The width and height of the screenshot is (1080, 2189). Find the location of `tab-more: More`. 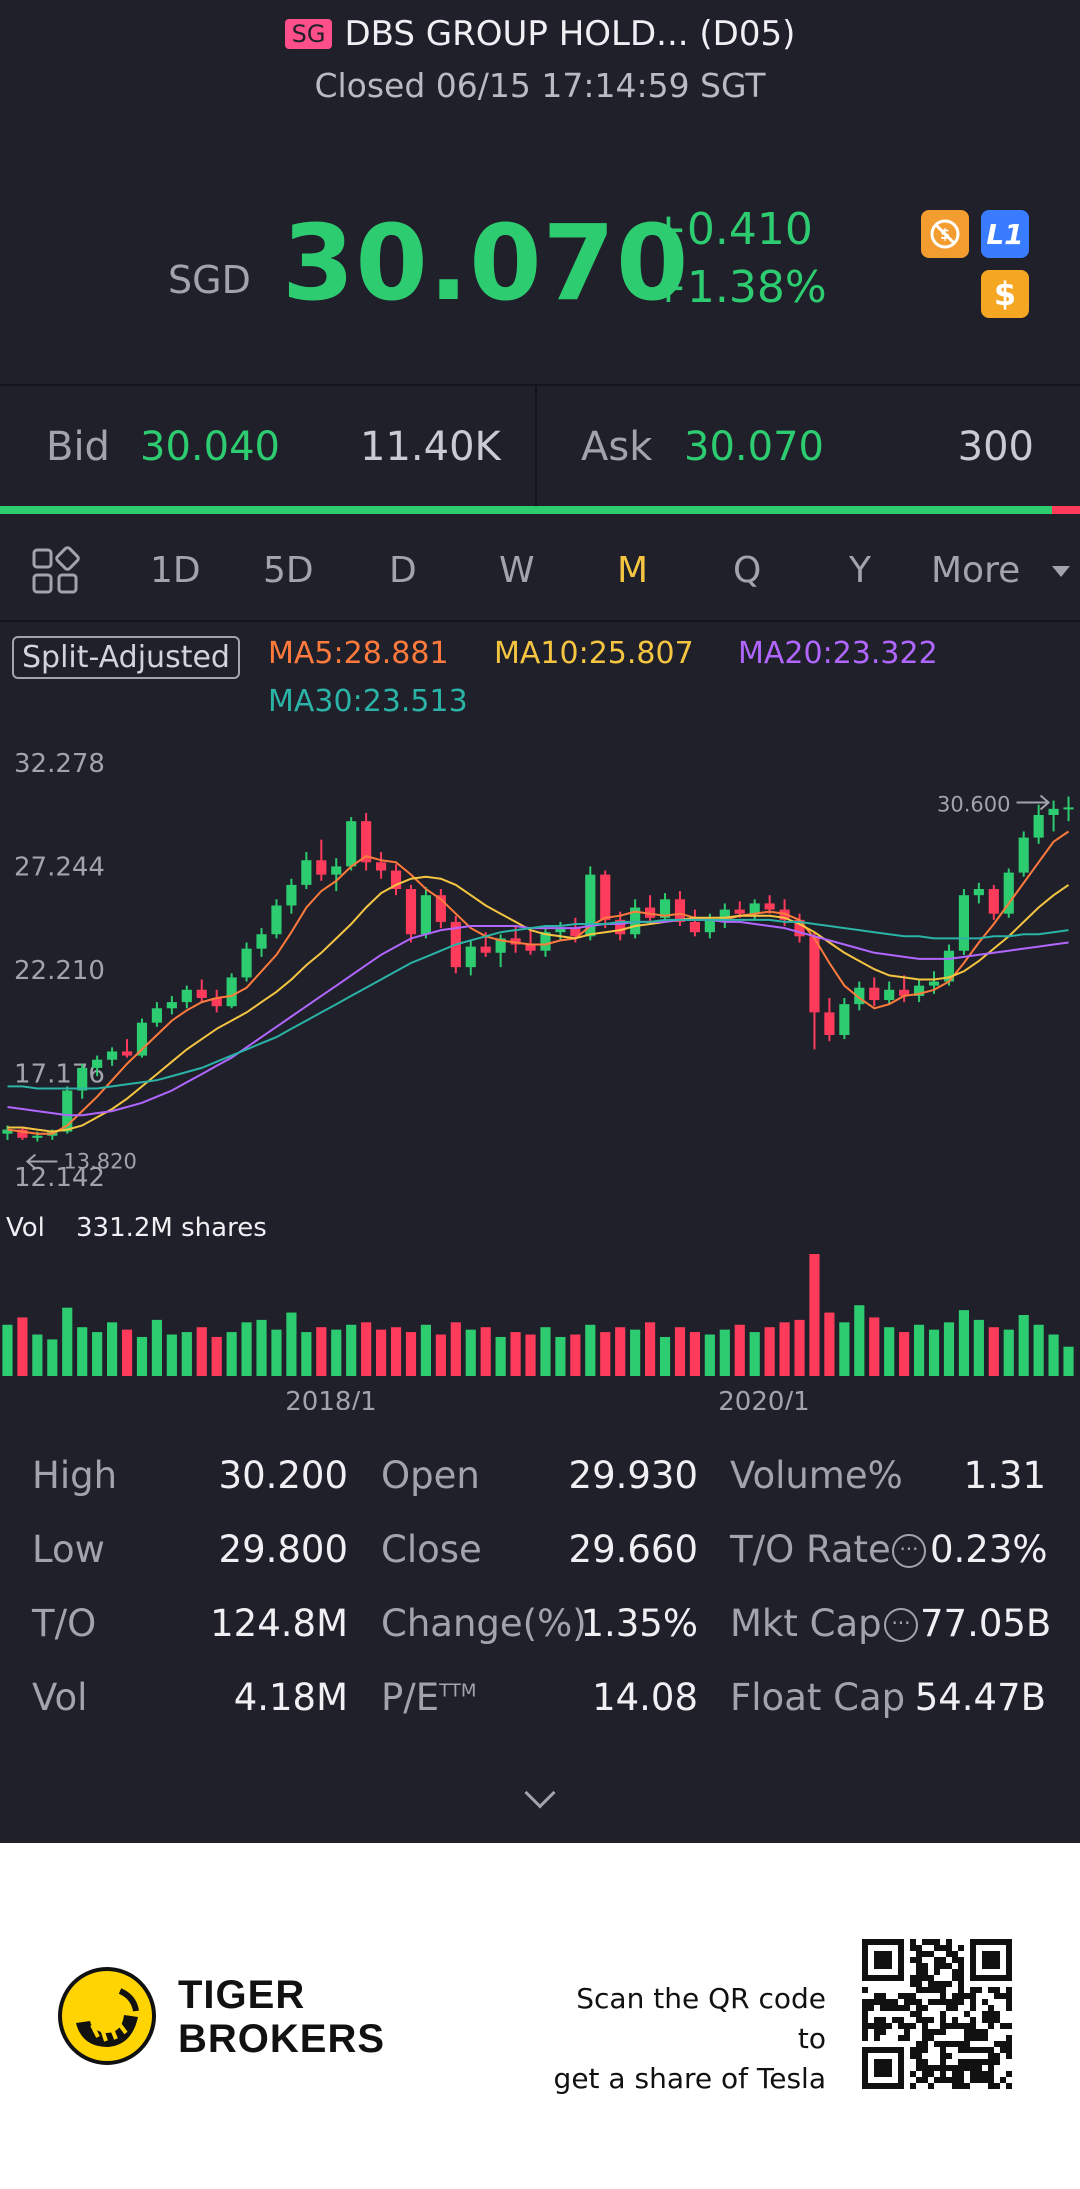

tab-more: More is located at coordinates (976, 570).